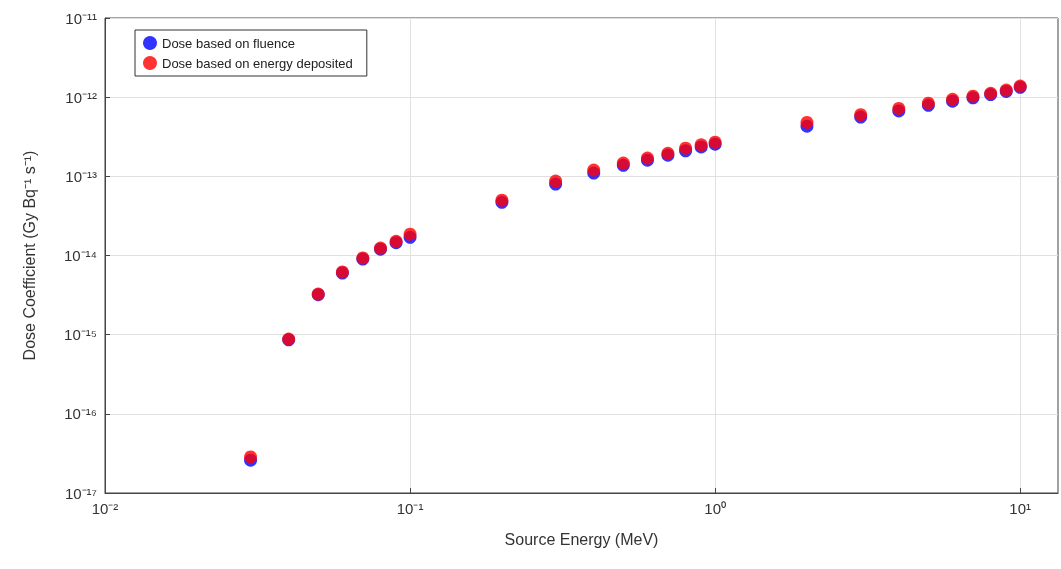  Describe the element at coordinates (80, 255) in the screenshot. I see `y-tick-label: 10⁻¹⁴` at that location.